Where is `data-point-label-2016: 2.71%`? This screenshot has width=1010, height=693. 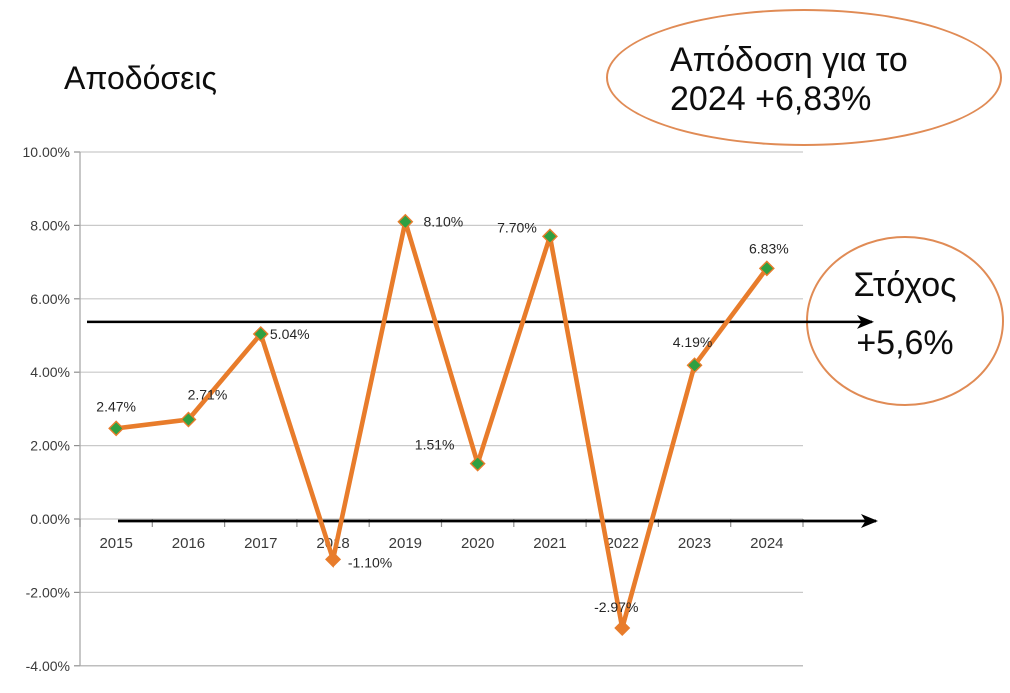
data-point-label-2016: 2.71% is located at coordinates (208, 395).